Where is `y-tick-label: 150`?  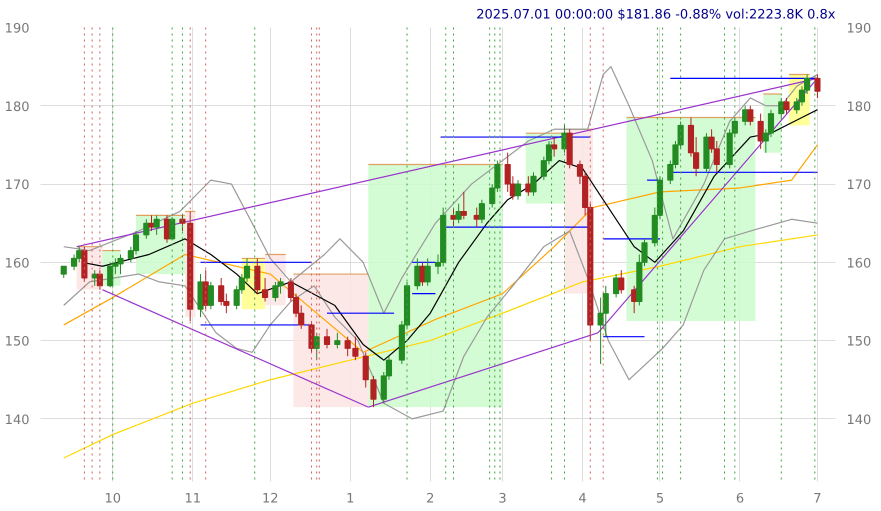 y-tick-label: 150 is located at coordinates (17, 342).